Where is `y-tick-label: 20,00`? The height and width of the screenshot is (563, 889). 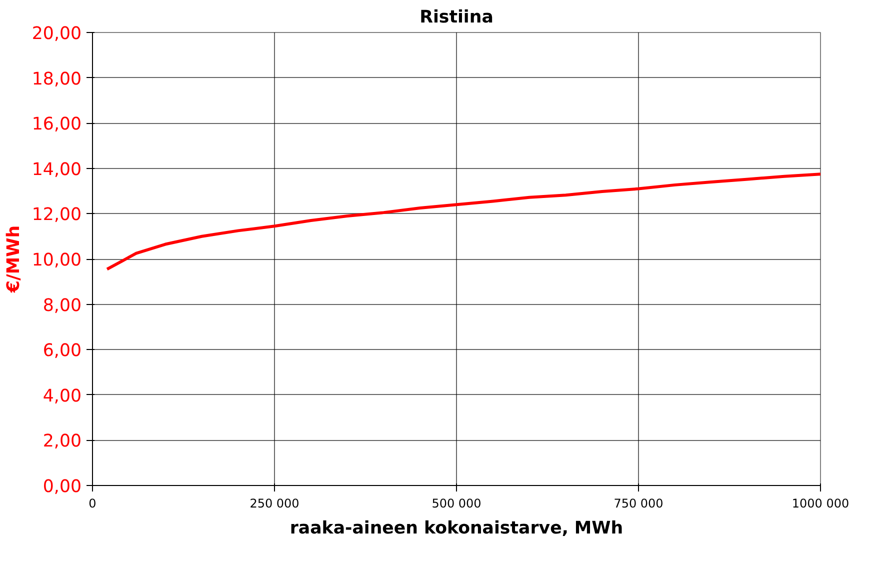
y-tick-label: 20,00 is located at coordinates (57, 34).